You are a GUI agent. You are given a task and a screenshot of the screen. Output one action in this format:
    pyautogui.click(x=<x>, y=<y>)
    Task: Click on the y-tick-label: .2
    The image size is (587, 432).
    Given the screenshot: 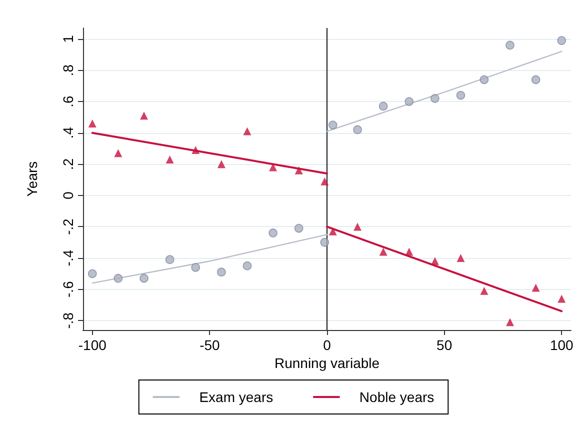 What is the action you would take?
    pyautogui.click(x=68, y=164)
    